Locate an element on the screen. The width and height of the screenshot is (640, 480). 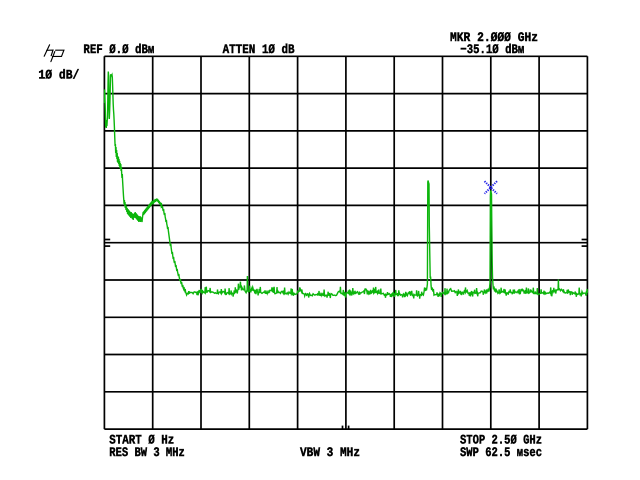
svg-text: MKR 2.ØØØ GHz is located at coordinates (494, 37).